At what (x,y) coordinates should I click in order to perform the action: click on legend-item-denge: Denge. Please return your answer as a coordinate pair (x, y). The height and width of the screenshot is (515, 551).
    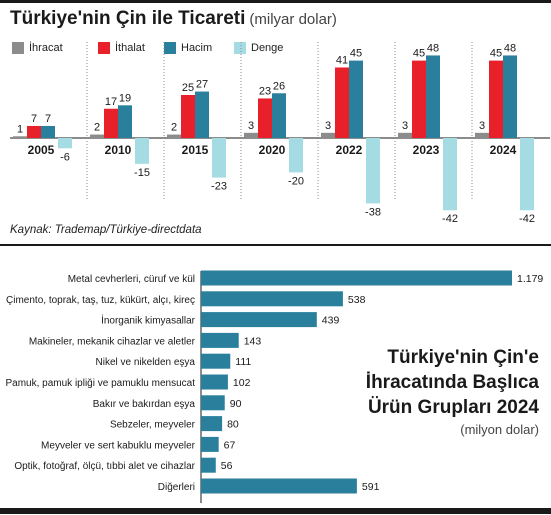
    Looking at the image, I should click on (258, 48).